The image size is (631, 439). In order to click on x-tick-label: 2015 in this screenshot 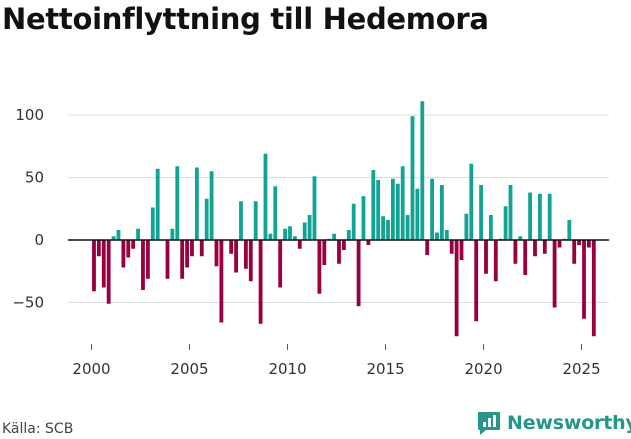, I will do `click(385, 369)`.